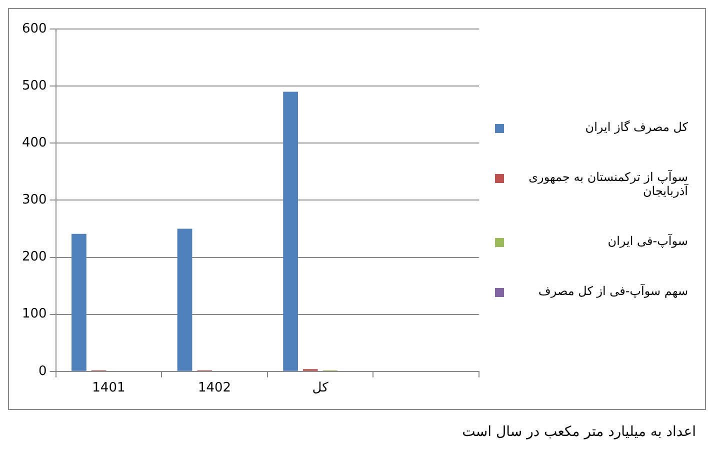  I want to click on y-tick-label: 0, so click(42, 371).